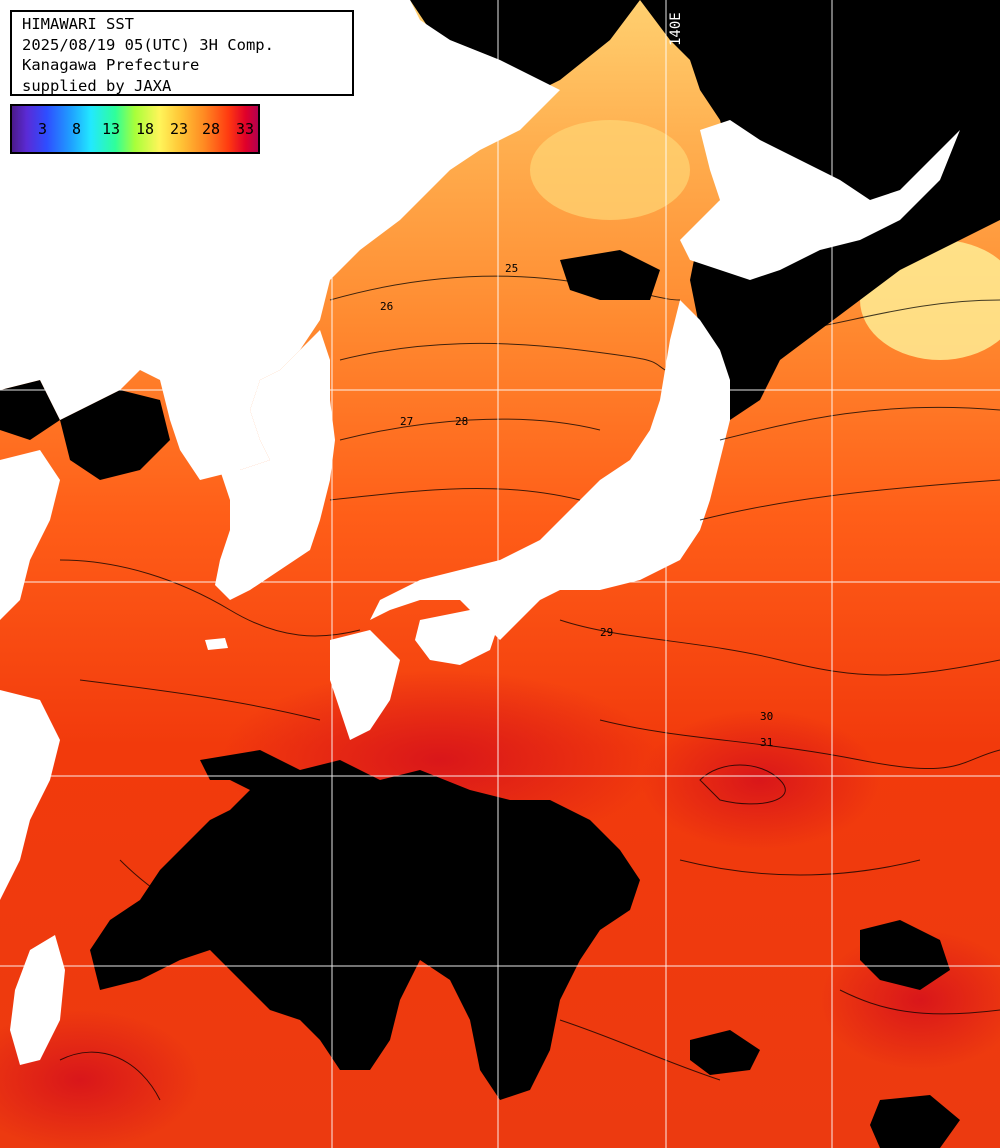 This screenshot has width=1000, height=1148. I want to click on colorbar-tick: 8, so click(77, 129).